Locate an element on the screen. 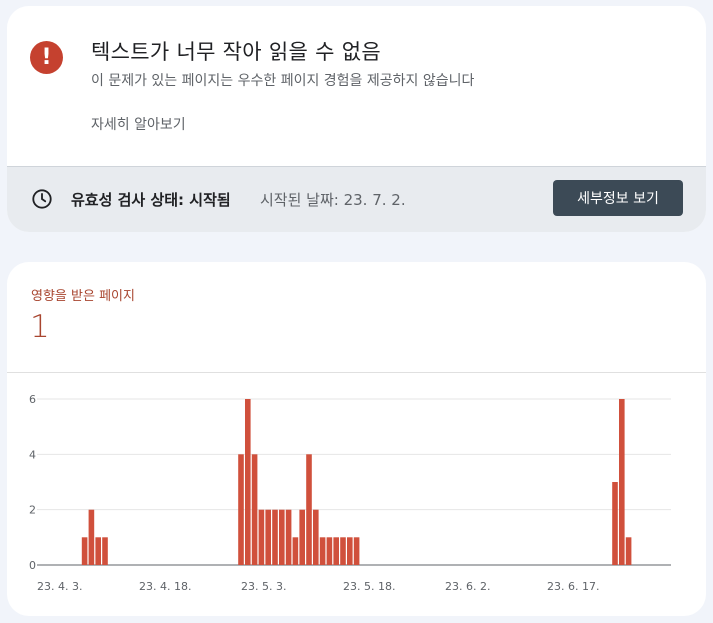 The width and height of the screenshot is (713, 623). x-tick-label: 23. 6. 2. is located at coordinates (467, 586).